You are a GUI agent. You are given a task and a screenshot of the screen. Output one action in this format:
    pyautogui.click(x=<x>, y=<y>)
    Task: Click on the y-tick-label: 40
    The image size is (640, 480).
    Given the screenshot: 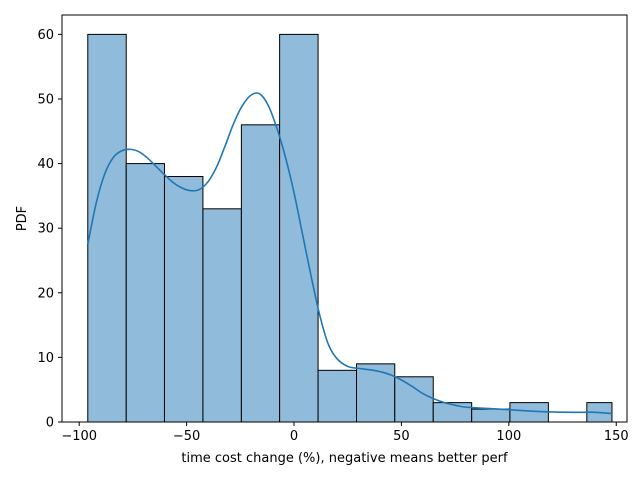 What is the action you would take?
    pyautogui.click(x=45, y=164)
    